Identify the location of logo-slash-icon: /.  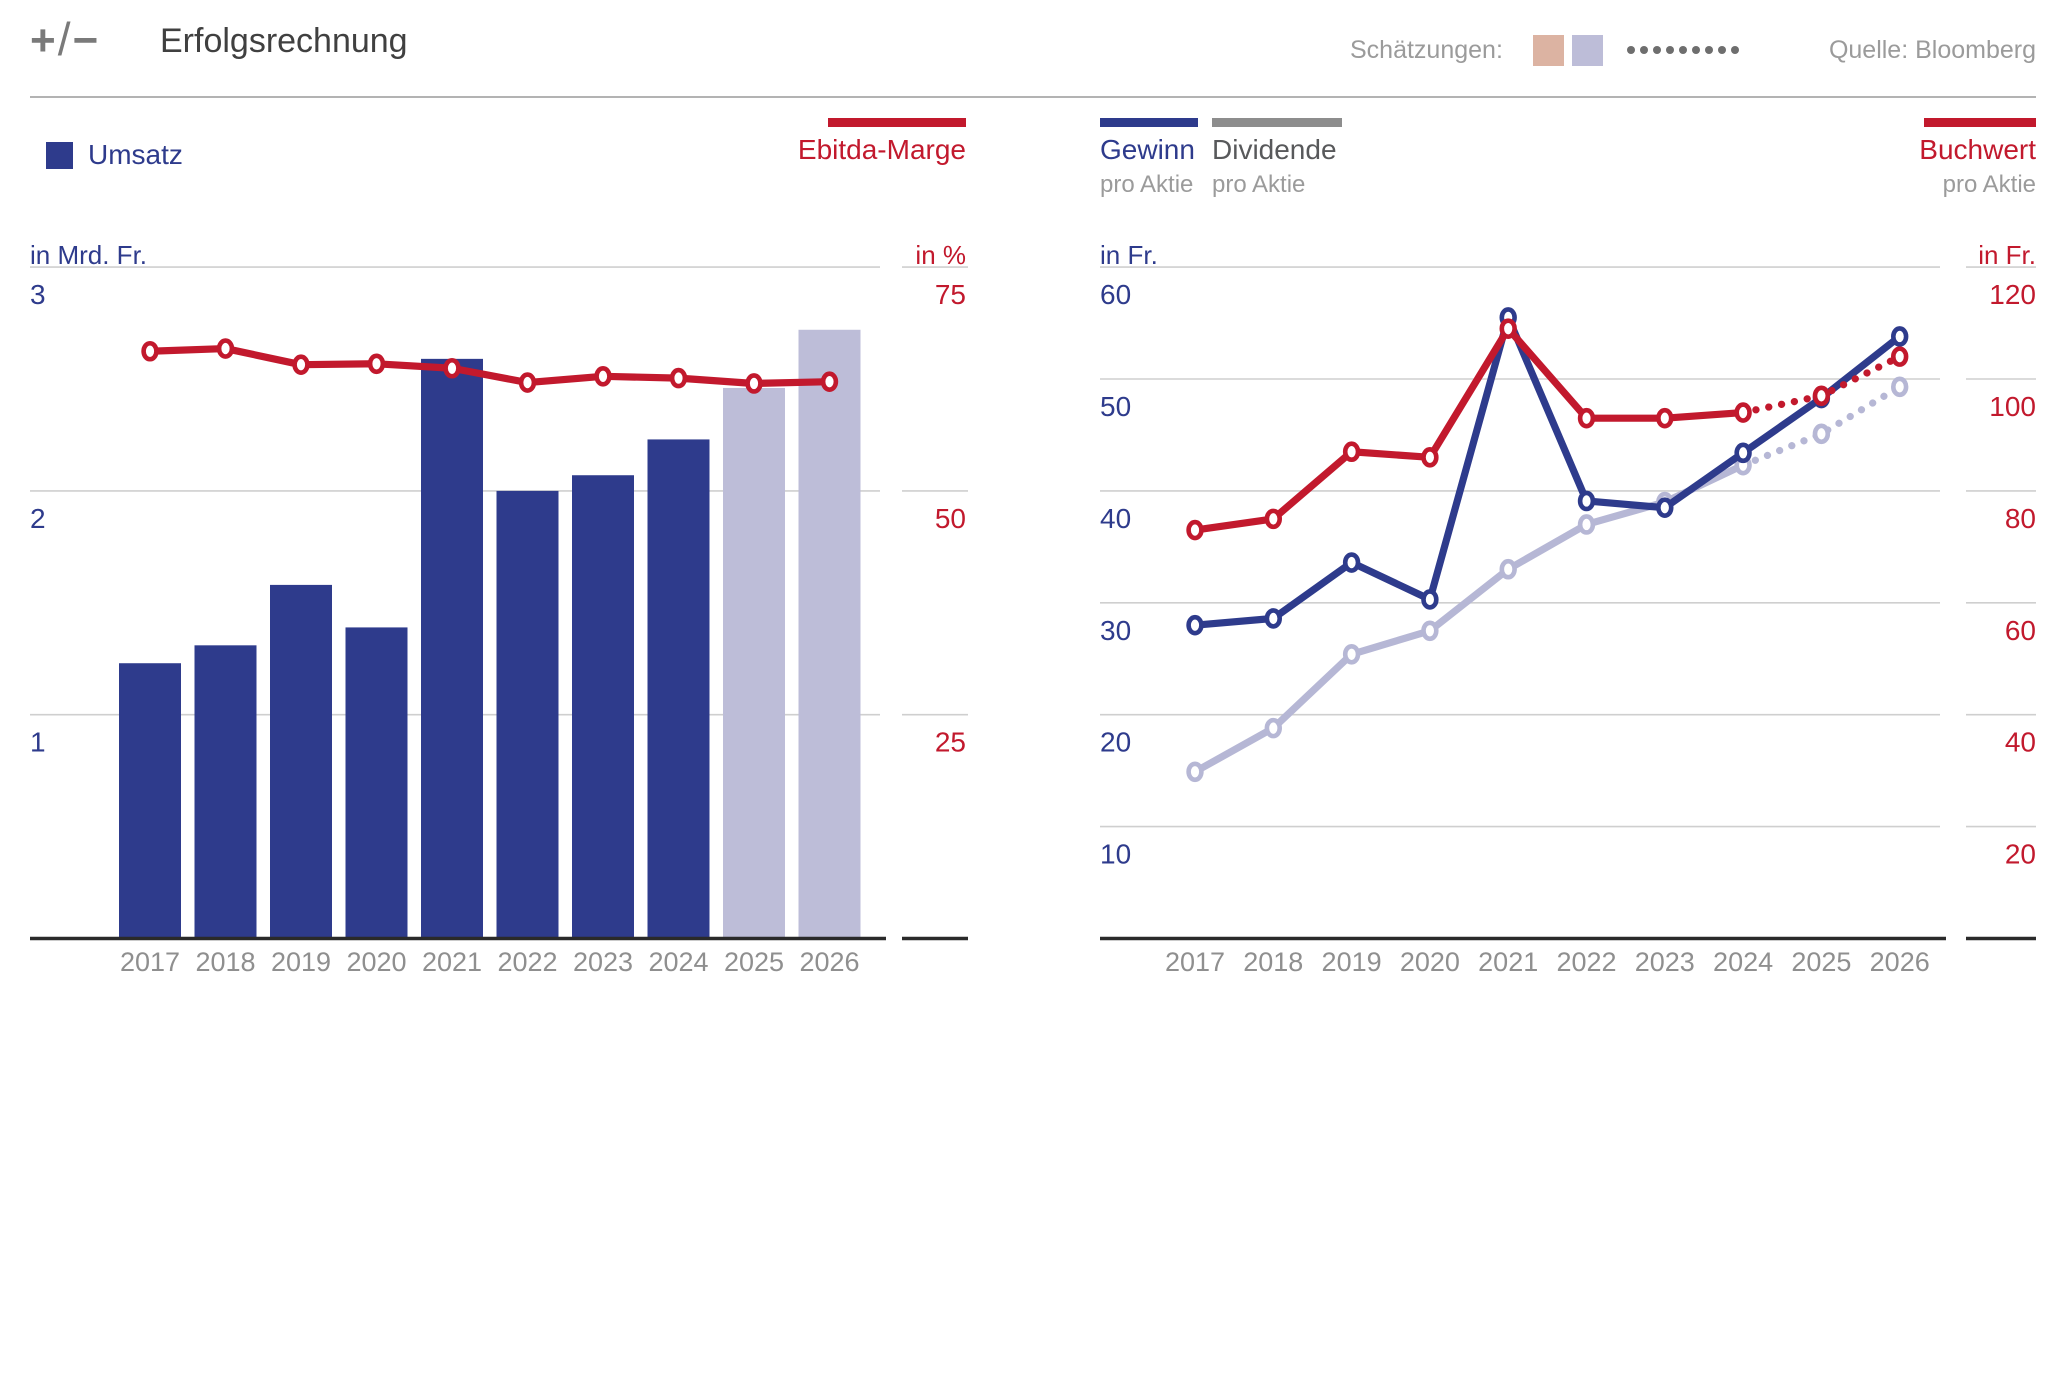
(65, 39).